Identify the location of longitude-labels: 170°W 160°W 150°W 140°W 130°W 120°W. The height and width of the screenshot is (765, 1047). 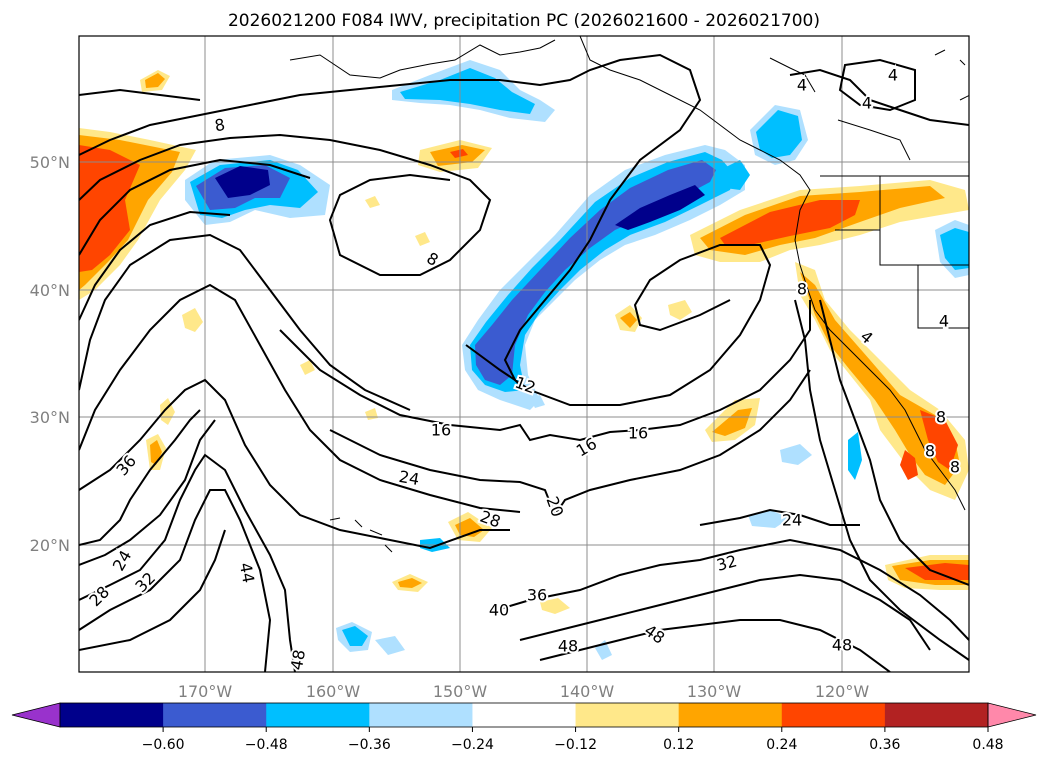
(524, 691).